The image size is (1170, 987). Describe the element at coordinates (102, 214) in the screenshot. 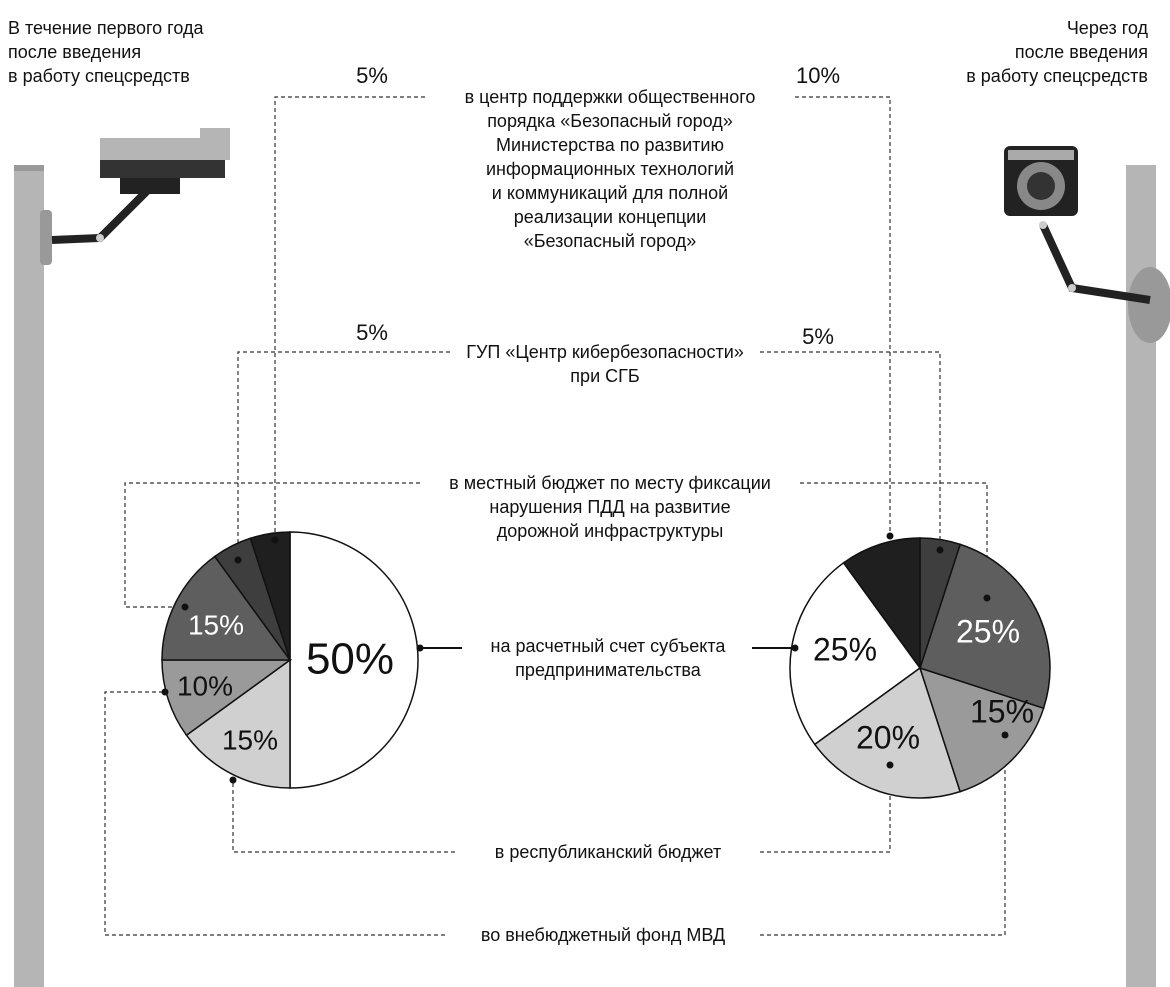

I see `camera-arm` at that location.